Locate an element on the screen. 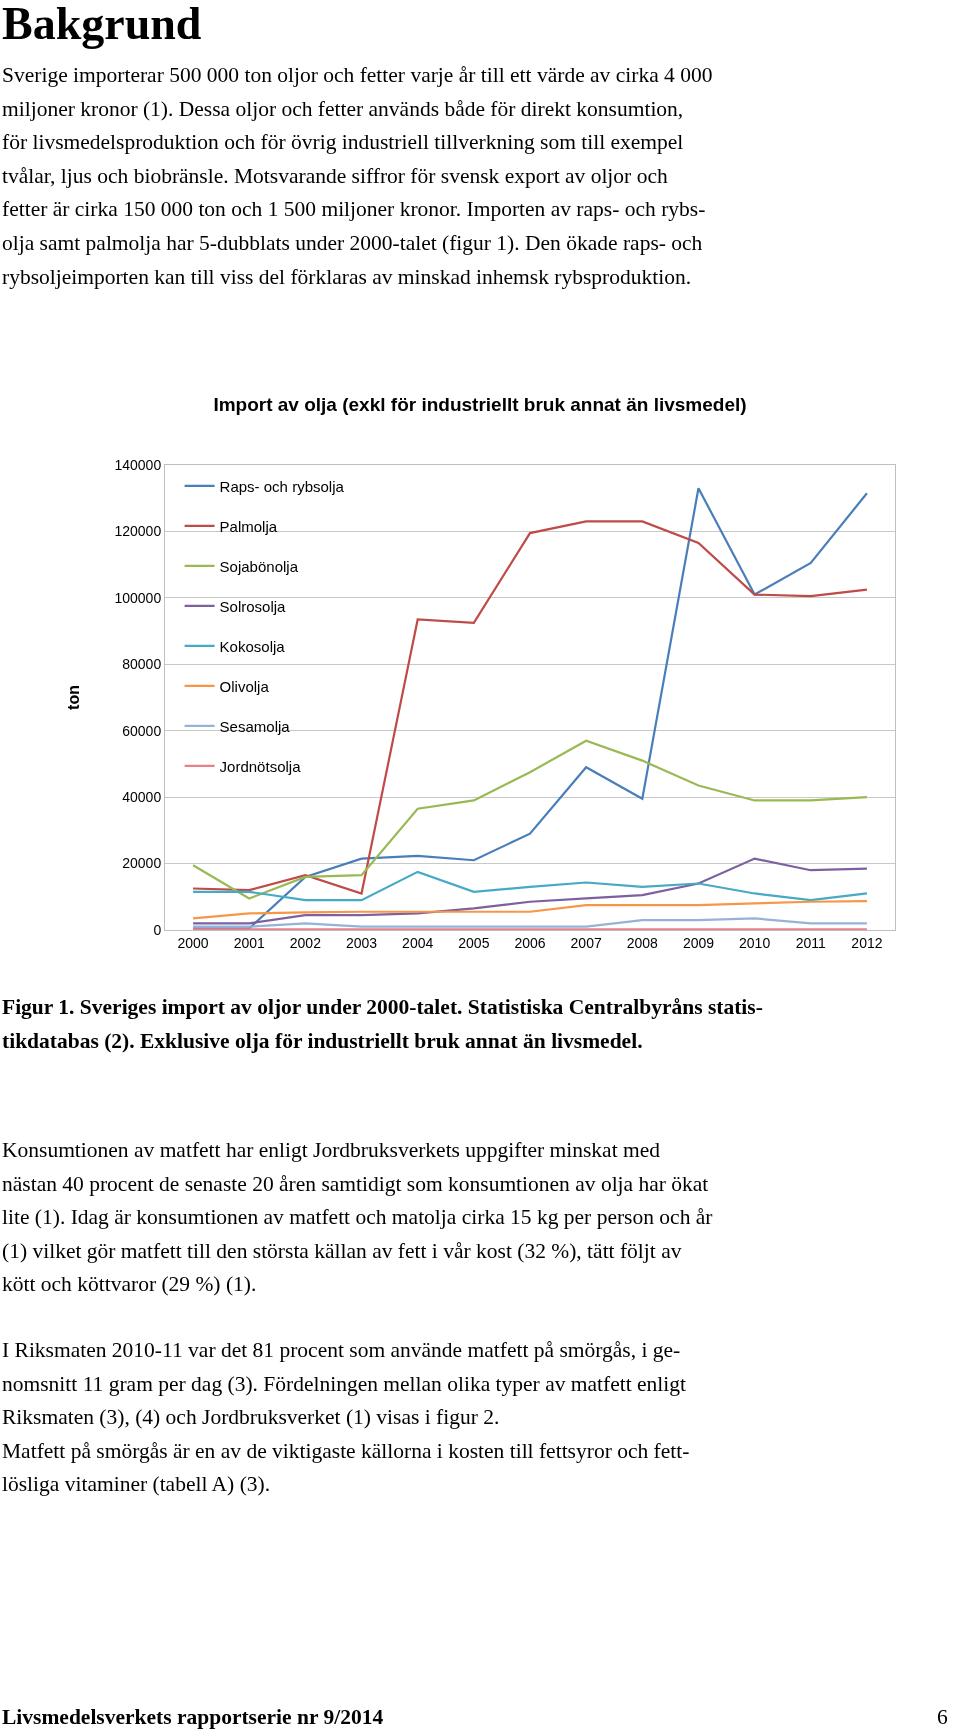  y-axis-title: ton is located at coordinates (74, 697).